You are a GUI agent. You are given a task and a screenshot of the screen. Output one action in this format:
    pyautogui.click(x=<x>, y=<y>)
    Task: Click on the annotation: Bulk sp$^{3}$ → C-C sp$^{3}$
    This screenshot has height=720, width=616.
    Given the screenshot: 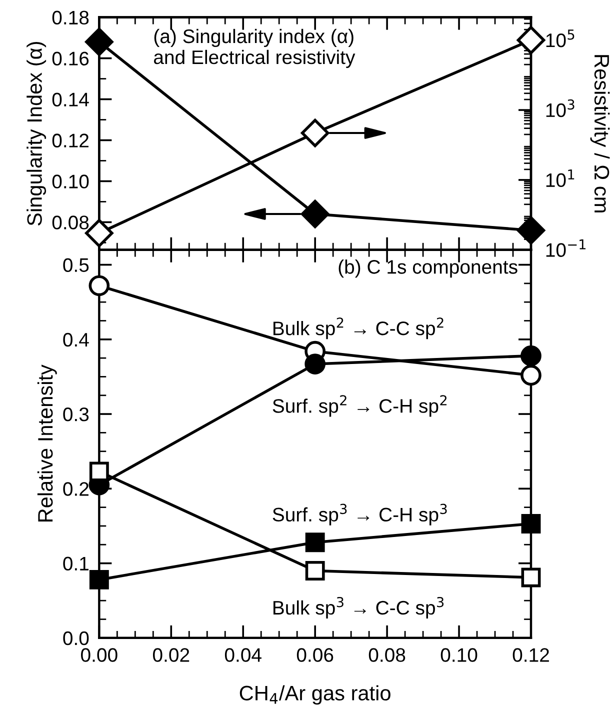 What is the action you would take?
    pyautogui.click(x=358, y=607)
    